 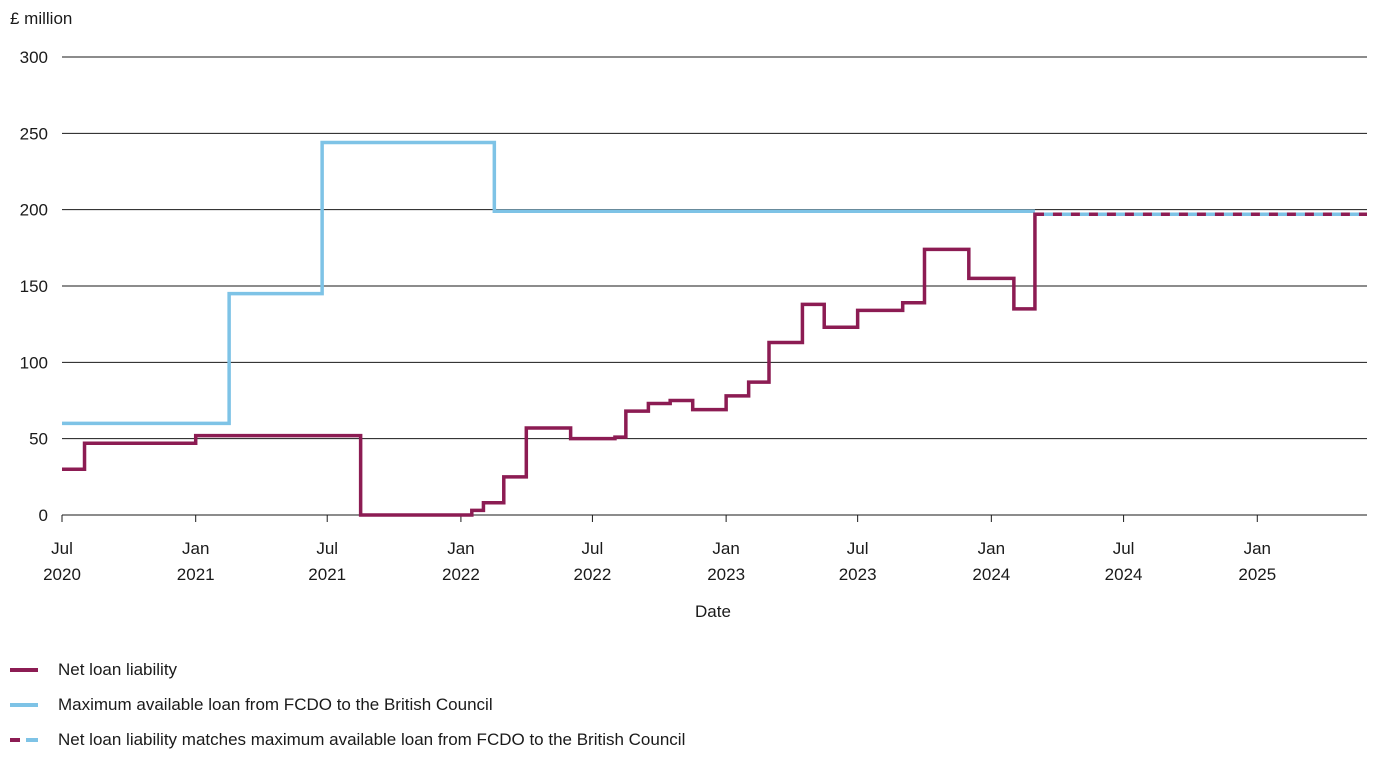 I want to click on y-tick-label: 0, so click(x=43, y=515).